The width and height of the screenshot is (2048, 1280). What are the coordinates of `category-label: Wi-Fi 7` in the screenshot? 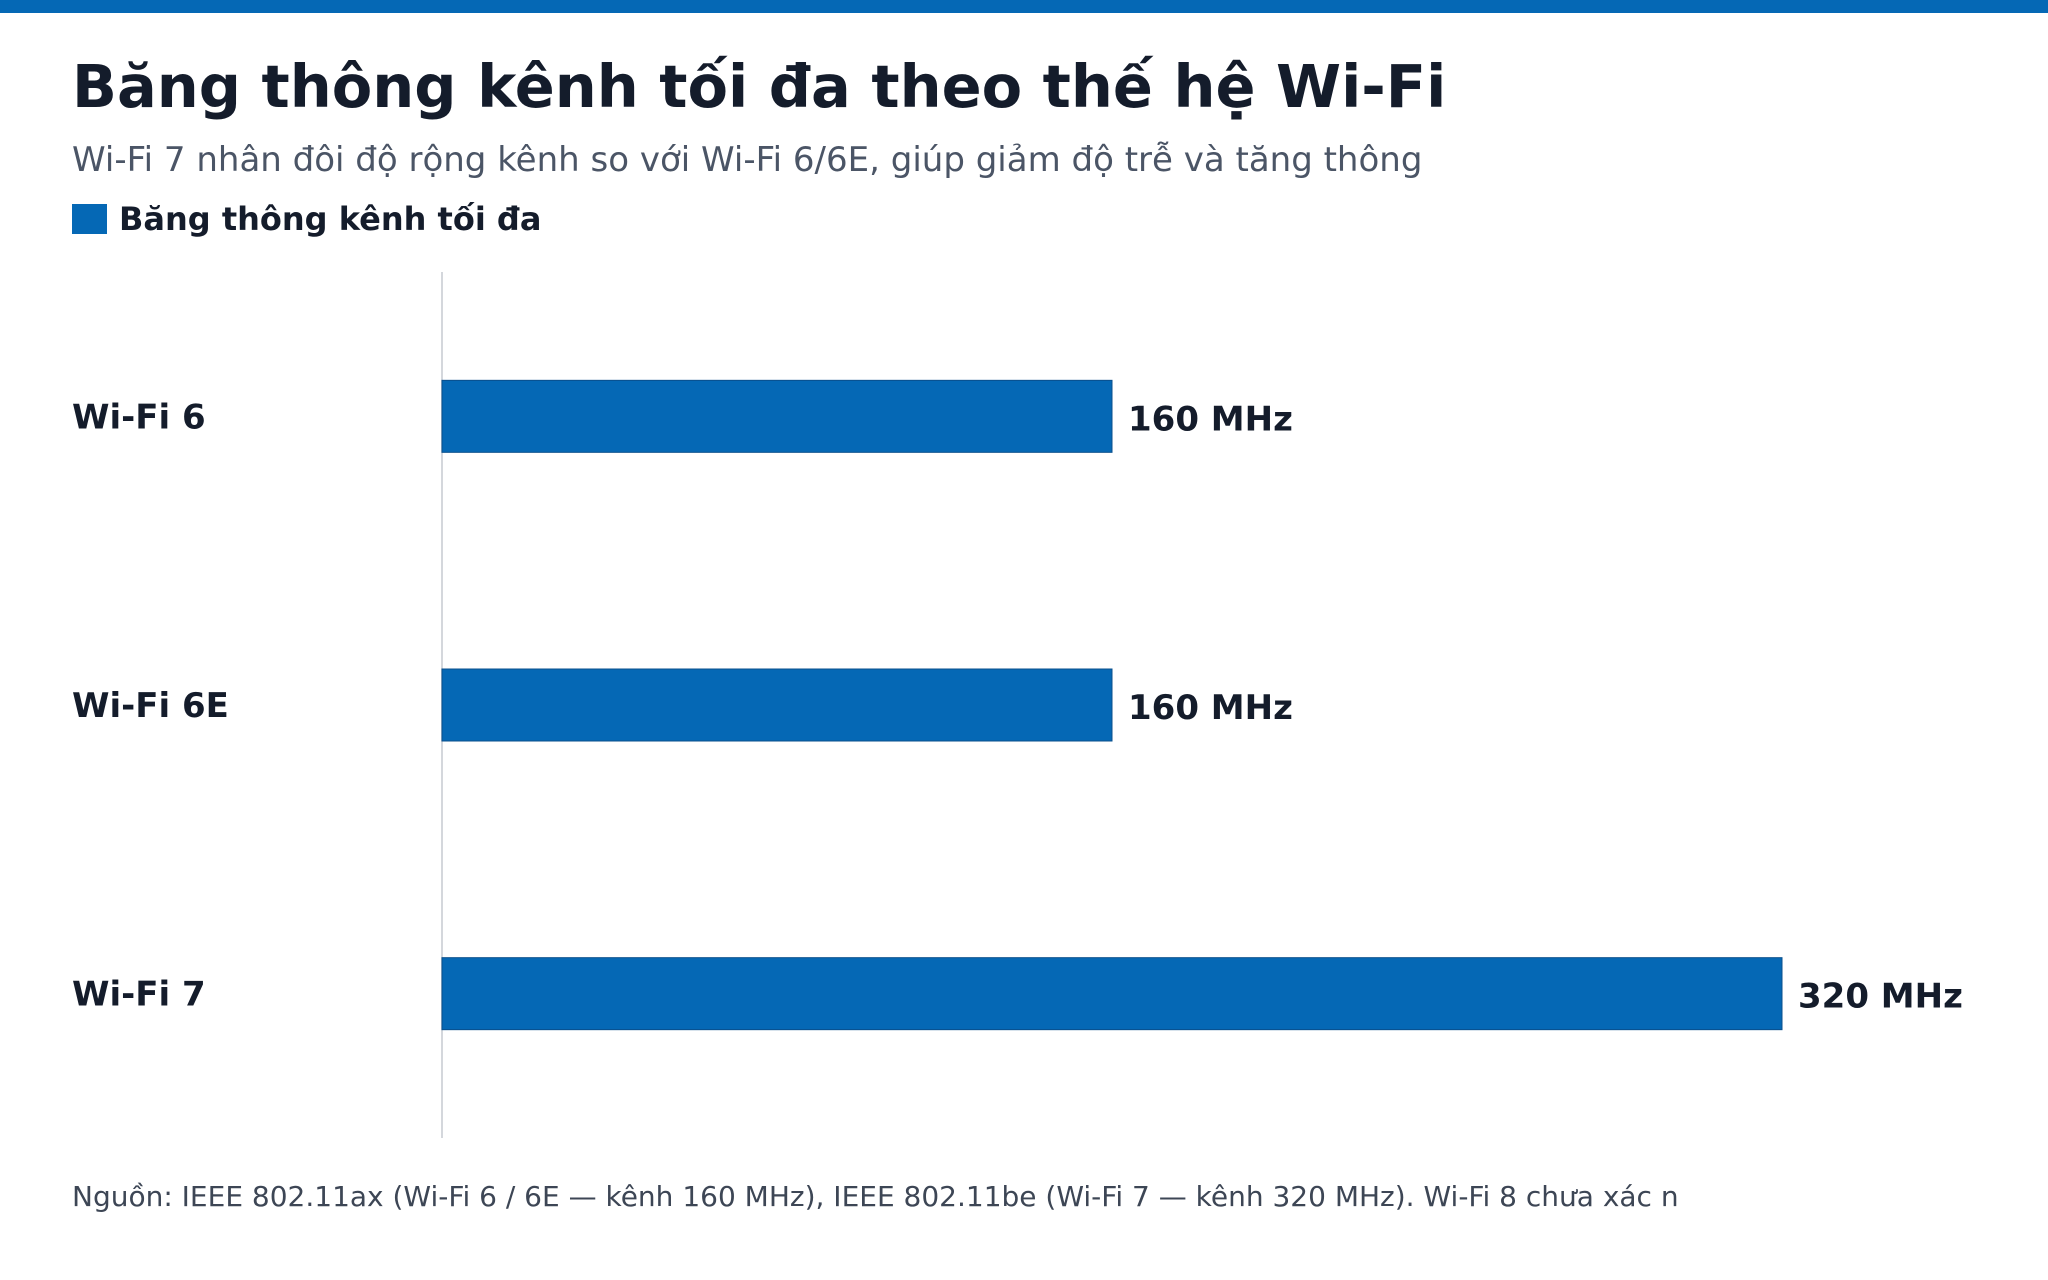 It's located at (139, 995).